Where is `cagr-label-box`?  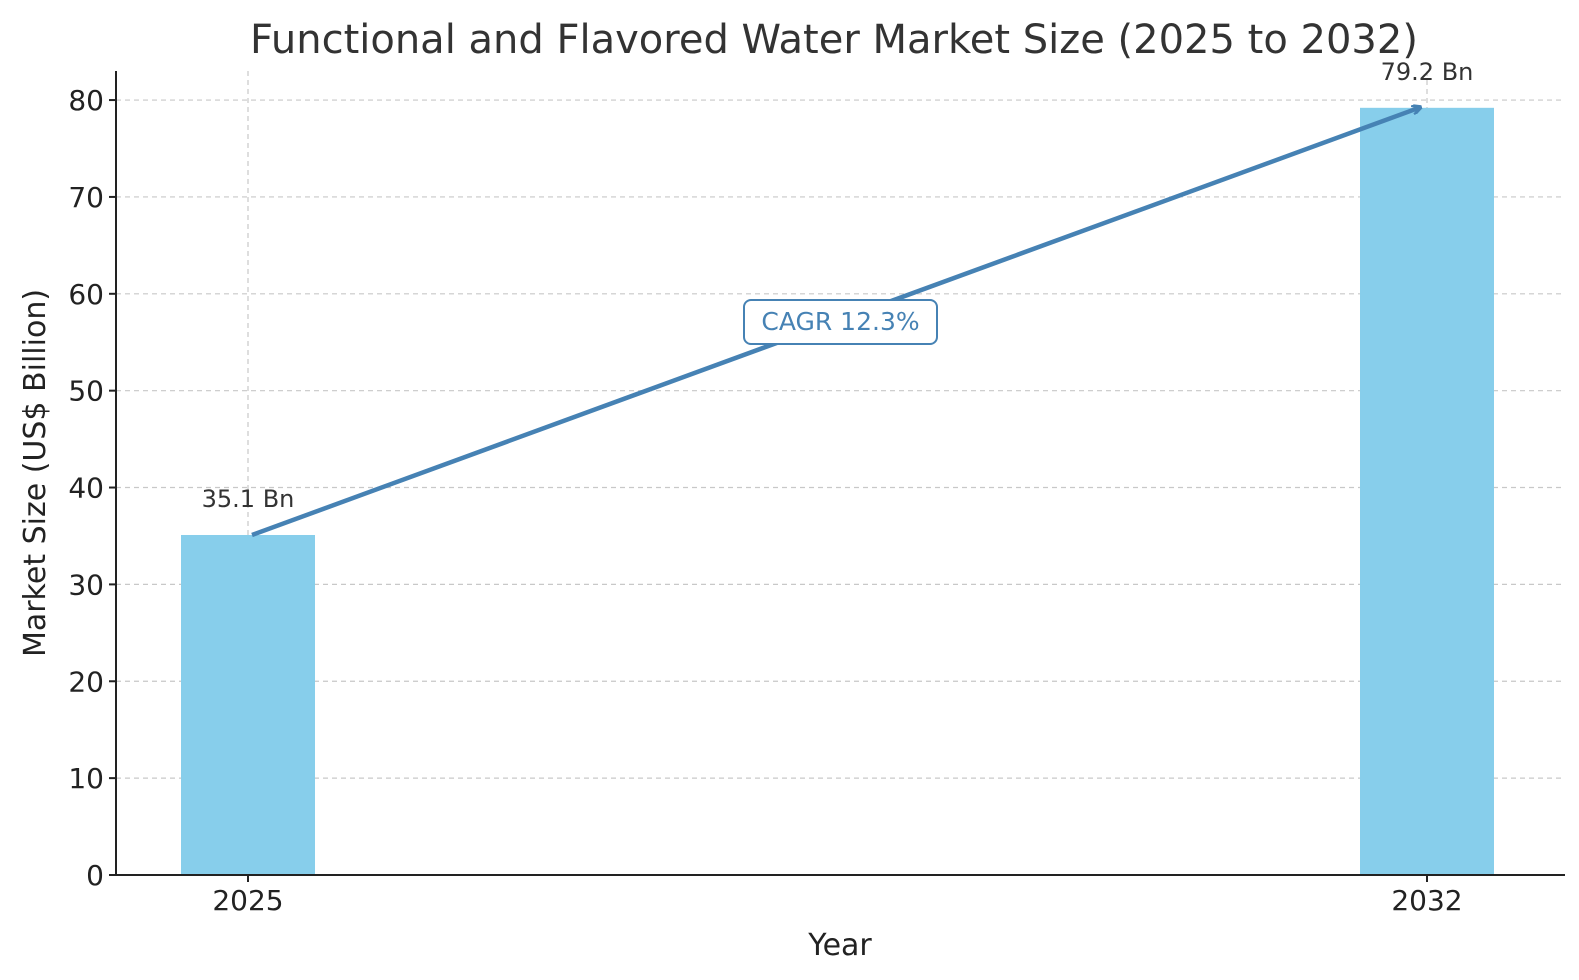 cagr-label-box is located at coordinates (840, 322).